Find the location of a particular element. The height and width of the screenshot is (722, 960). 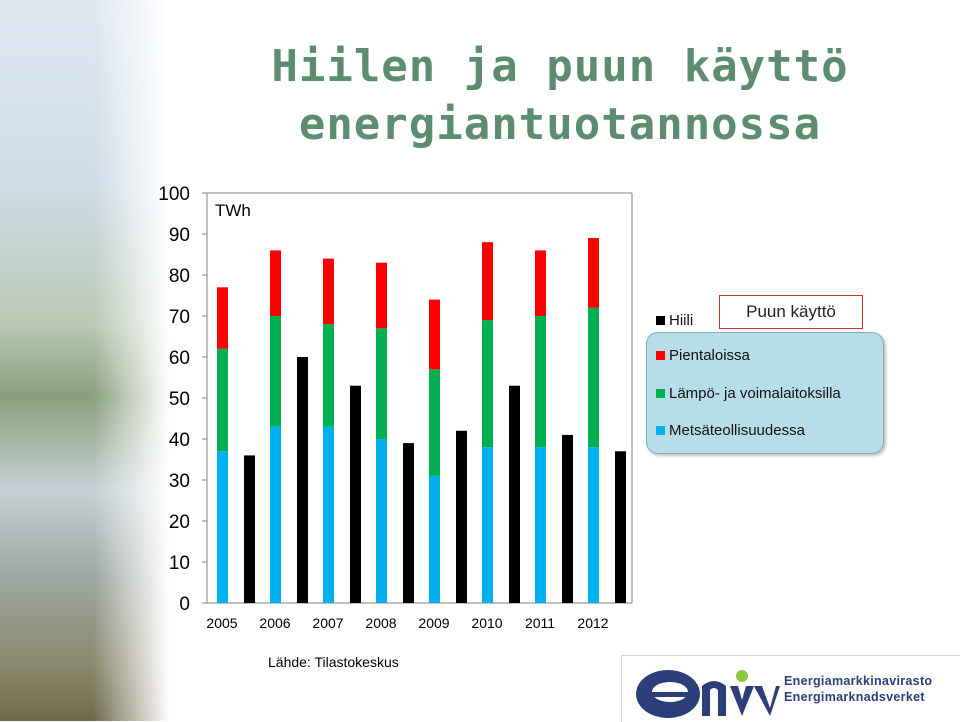

legend-item-pientaloissa: Pientaloissa is located at coordinates (703, 355).